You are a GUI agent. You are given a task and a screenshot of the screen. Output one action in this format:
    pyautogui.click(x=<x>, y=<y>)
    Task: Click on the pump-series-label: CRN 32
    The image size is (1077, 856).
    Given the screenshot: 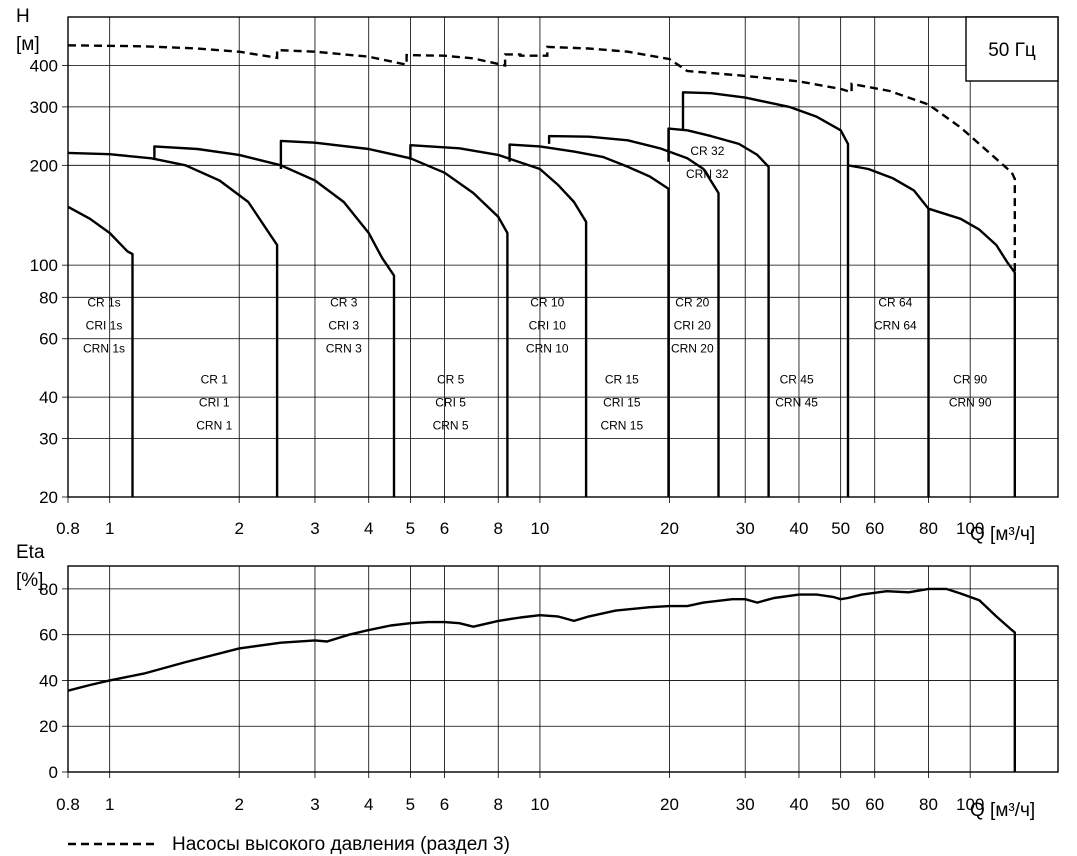 What is the action you would take?
    pyautogui.click(x=707, y=174)
    